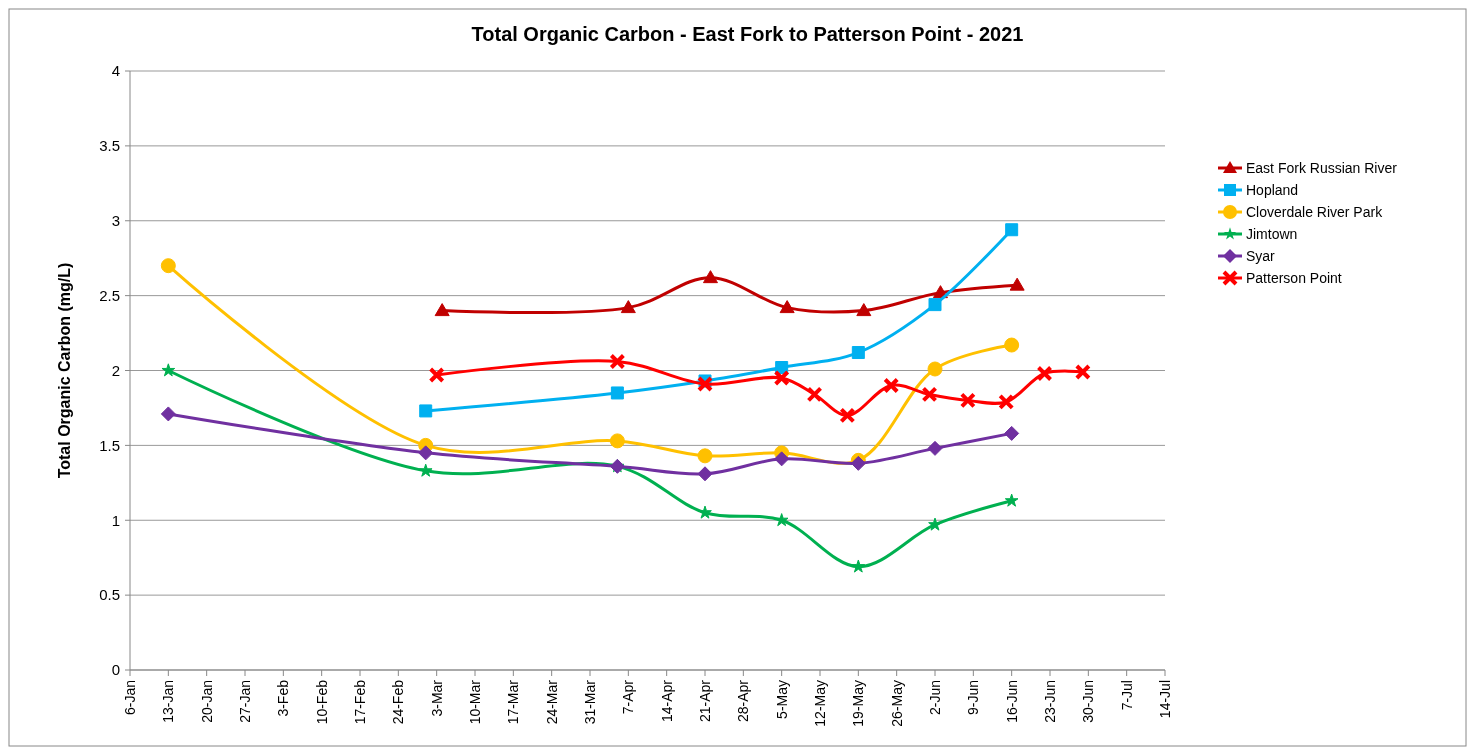  I want to click on x-tick-label: 17-Feb, so click(359, 702).